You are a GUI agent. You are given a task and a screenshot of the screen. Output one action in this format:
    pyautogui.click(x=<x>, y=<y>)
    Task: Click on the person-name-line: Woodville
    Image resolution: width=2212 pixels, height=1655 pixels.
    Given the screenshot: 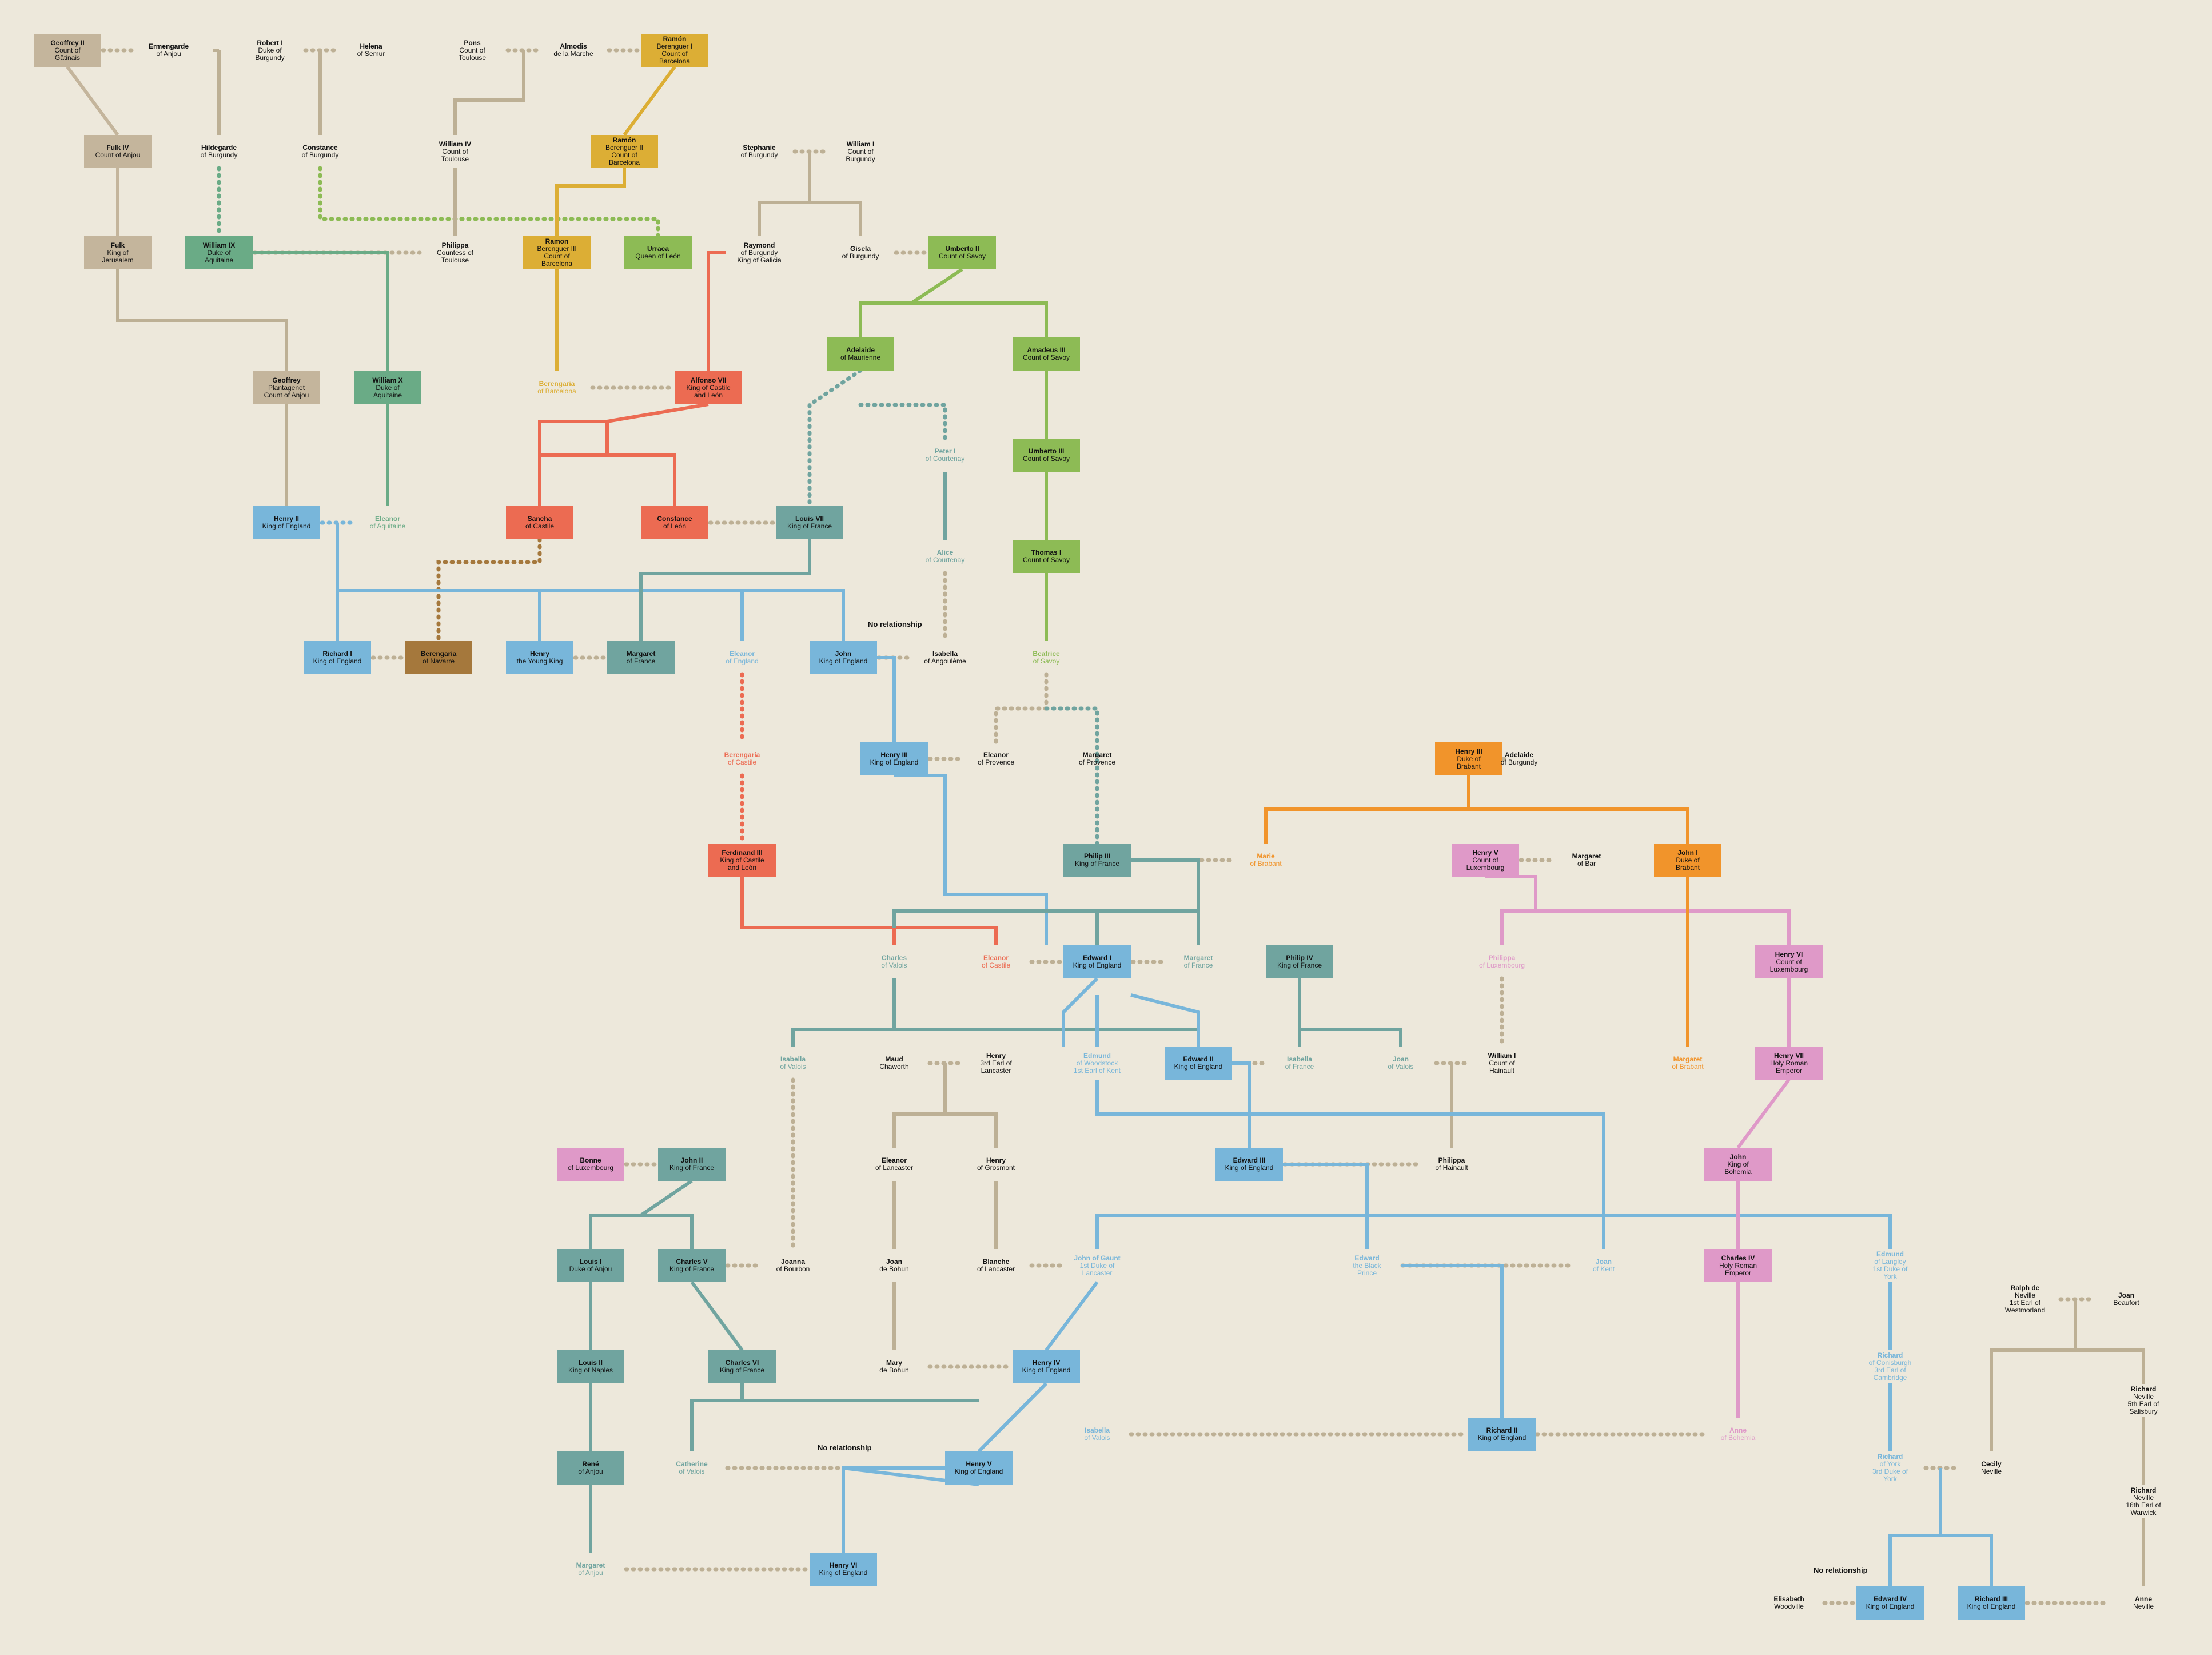 What is the action you would take?
    pyautogui.click(x=1789, y=1606)
    